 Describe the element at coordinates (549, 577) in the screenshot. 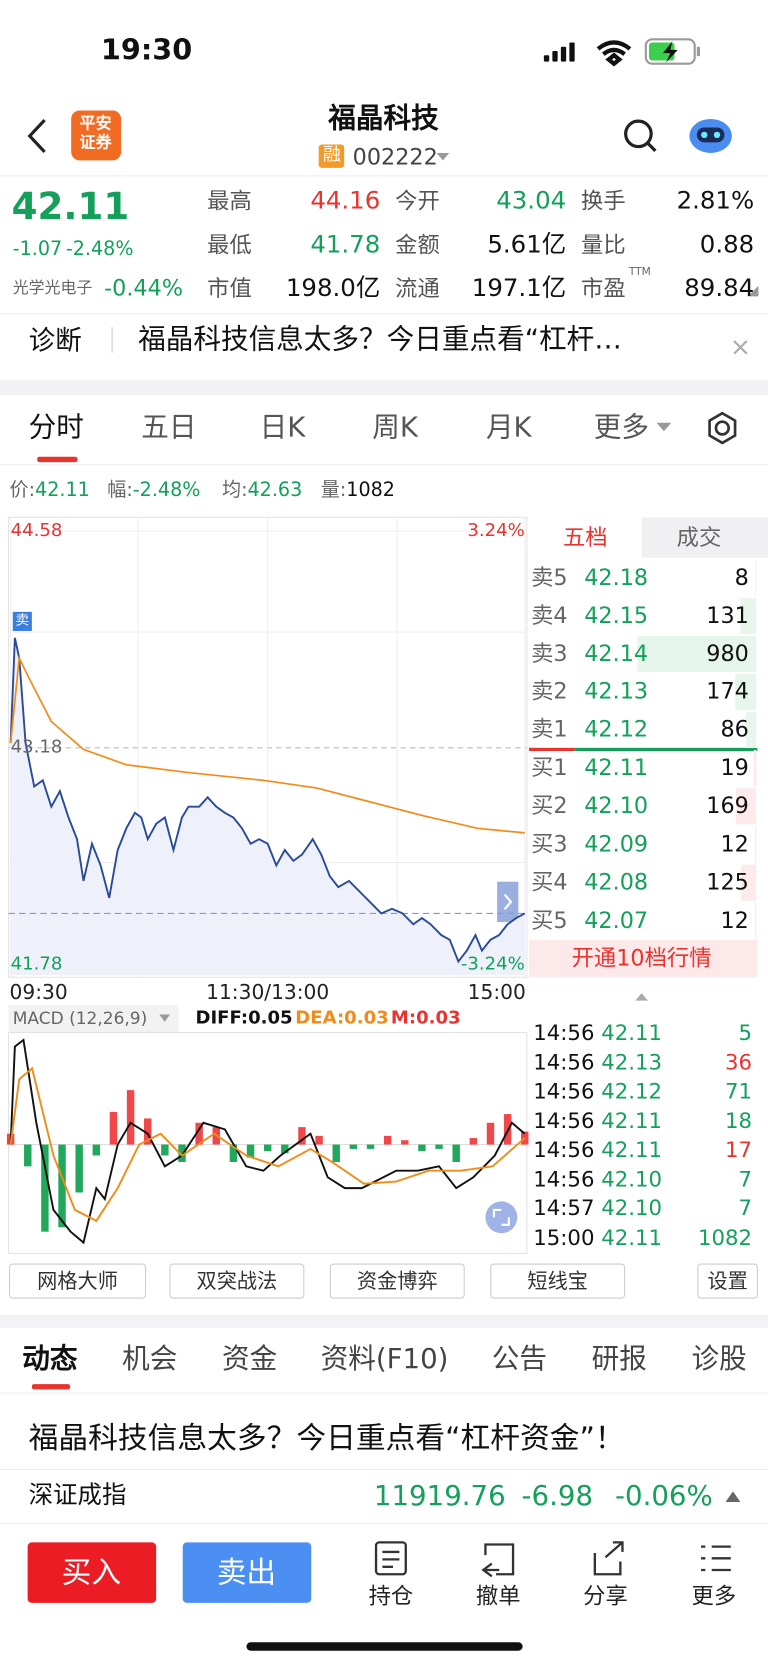

I see `book-label: 卖5` at that location.